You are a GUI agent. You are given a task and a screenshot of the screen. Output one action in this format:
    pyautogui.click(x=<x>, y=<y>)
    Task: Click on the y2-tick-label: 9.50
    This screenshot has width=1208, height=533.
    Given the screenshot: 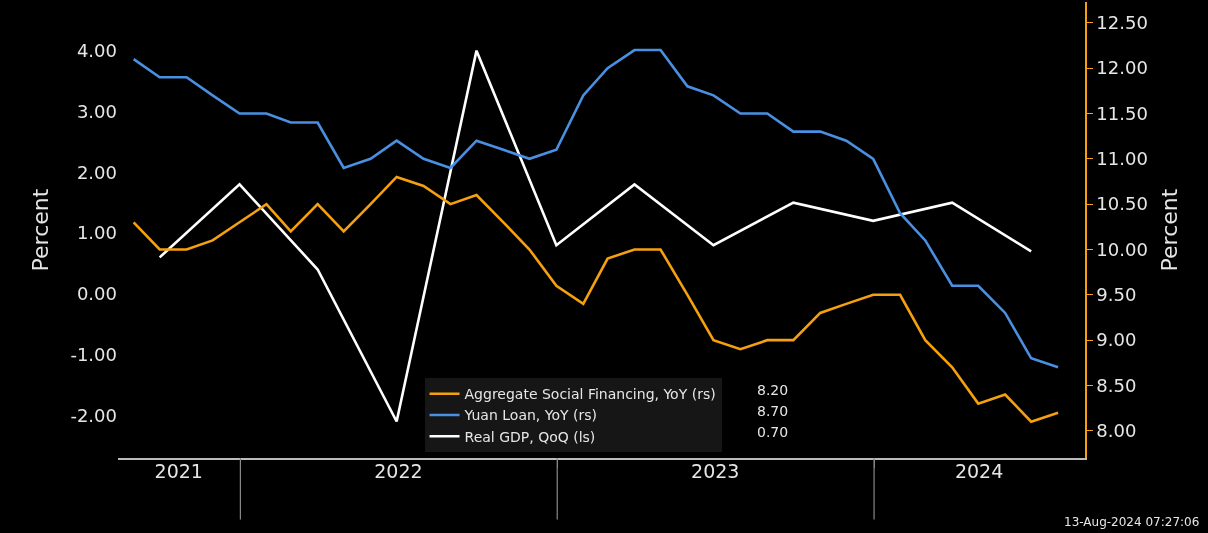 What is the action you would take?
    pyautogui.click(x=1116, y=295)
    